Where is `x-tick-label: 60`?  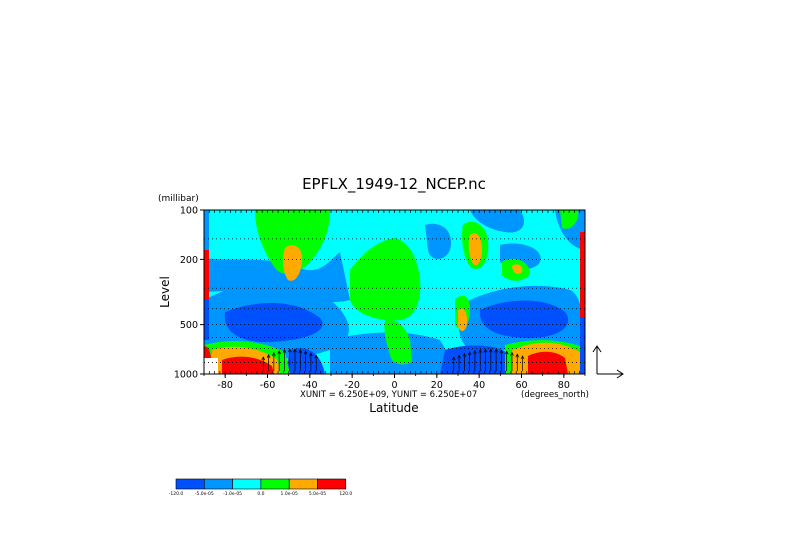
x-tick-label: 60 is located at coordinates (521, 385).